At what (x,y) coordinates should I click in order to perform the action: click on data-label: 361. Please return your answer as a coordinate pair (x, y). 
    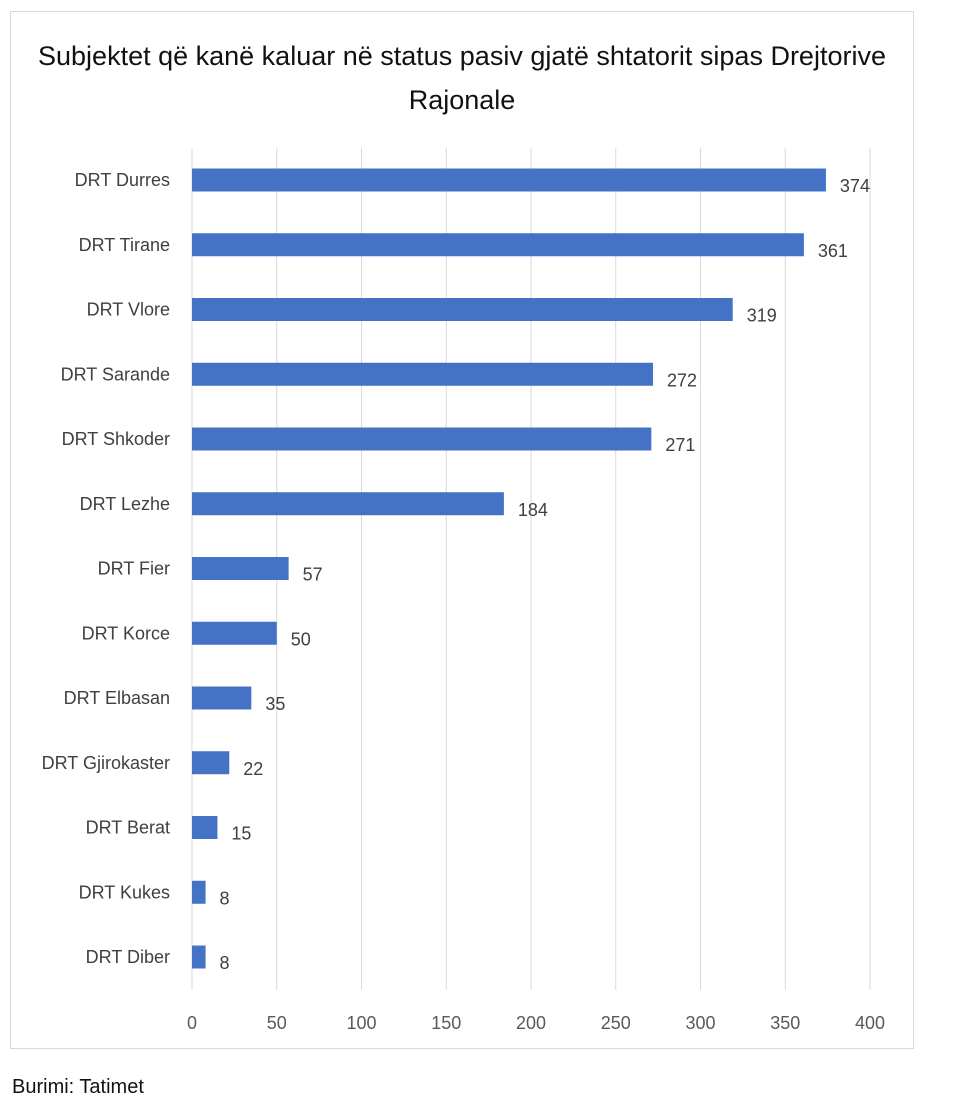
    Looking at the image, I should click on (833, 251).